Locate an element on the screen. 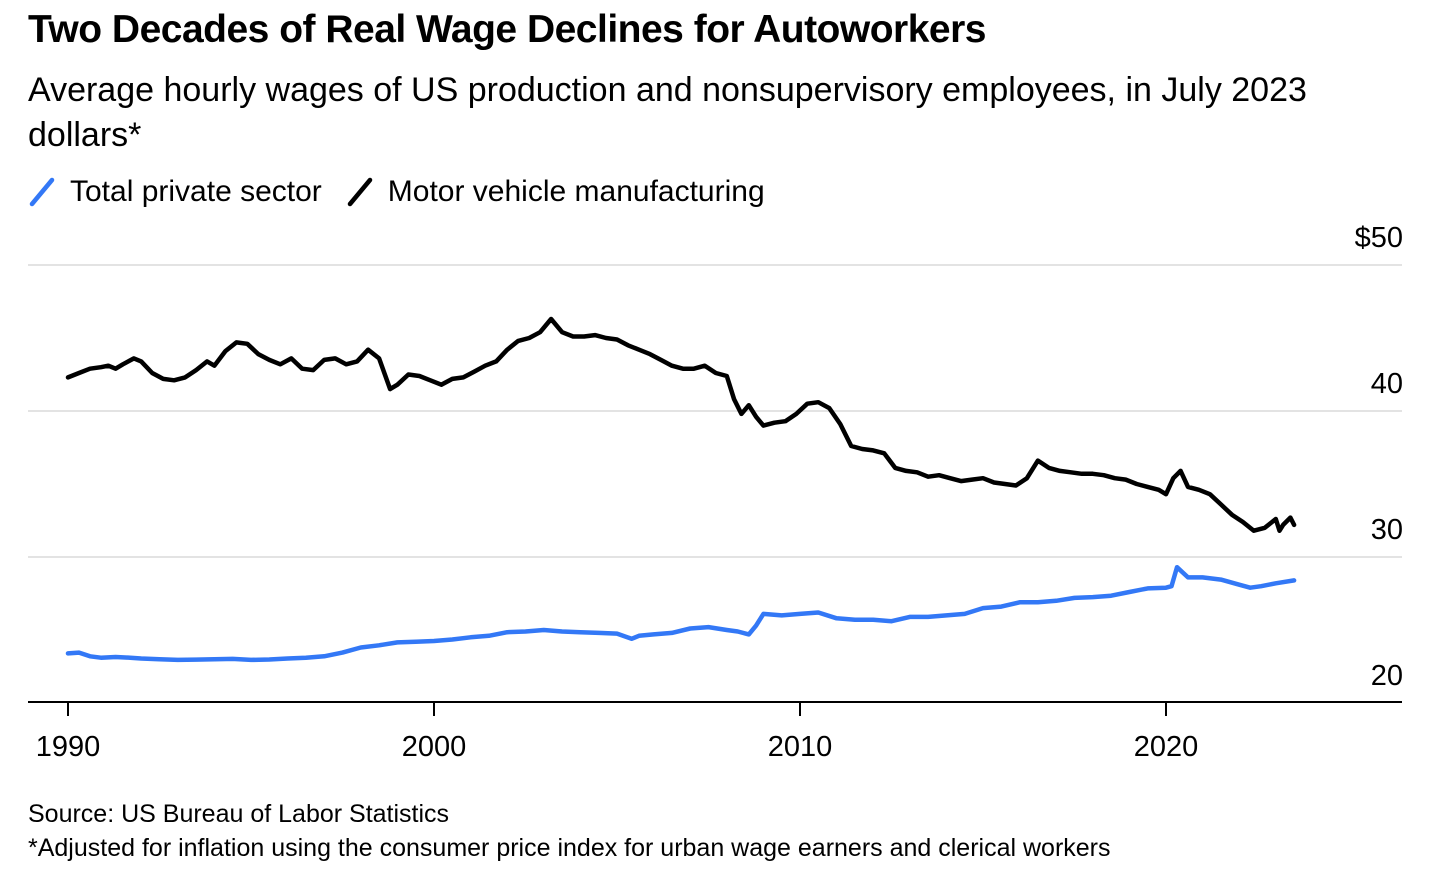  x-tick-label-2000: 2000 is located at coordinates (434, 747).